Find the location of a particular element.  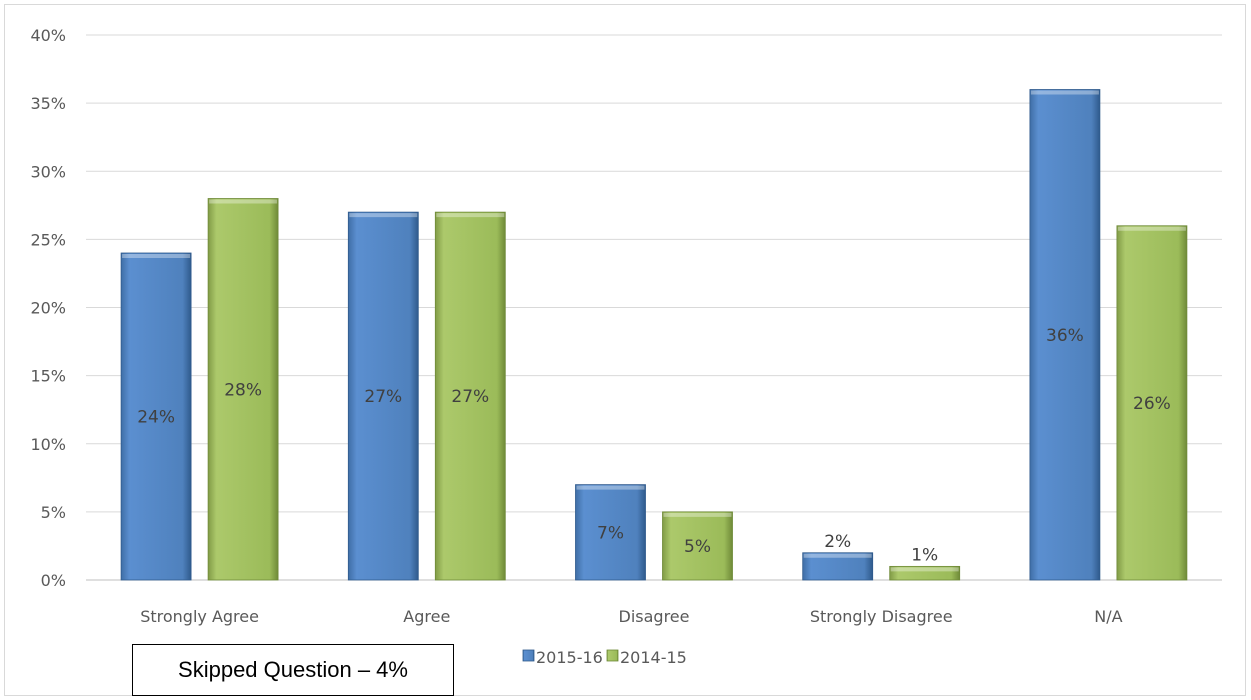

data-label: 7% is located at coordinates (610, 533).